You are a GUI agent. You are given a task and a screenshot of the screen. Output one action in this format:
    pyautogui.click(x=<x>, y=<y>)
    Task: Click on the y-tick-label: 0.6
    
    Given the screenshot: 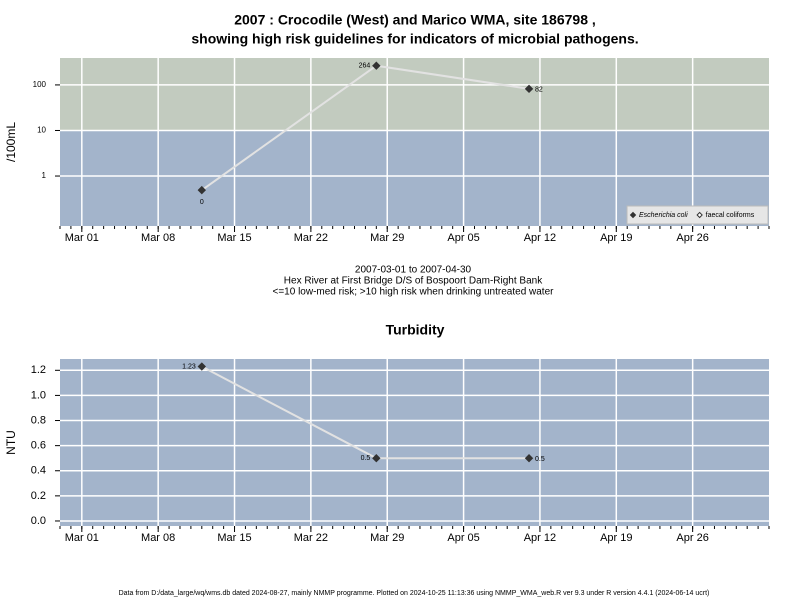 What is the action you would take?
    pyautogui.click(x=38, y=446)
    